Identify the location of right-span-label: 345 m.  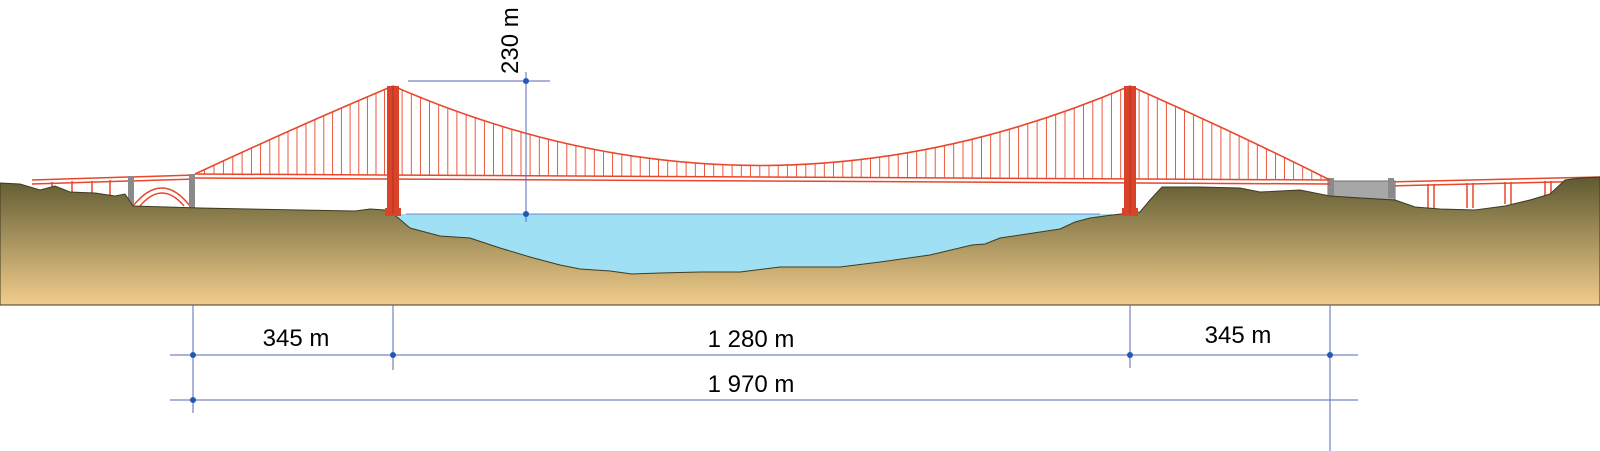
(1238, 335).